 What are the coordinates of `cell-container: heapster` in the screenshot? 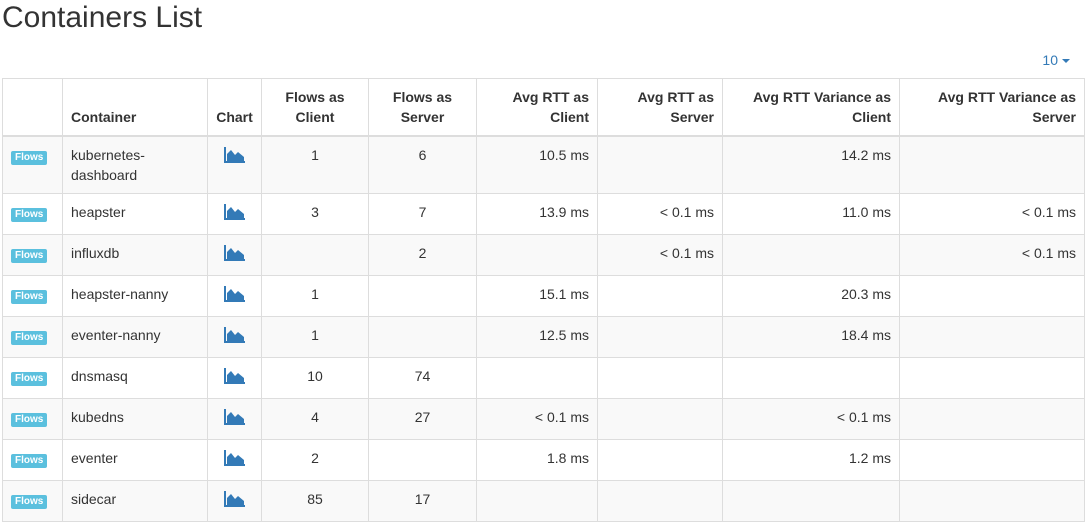 It's located at (135, 214).